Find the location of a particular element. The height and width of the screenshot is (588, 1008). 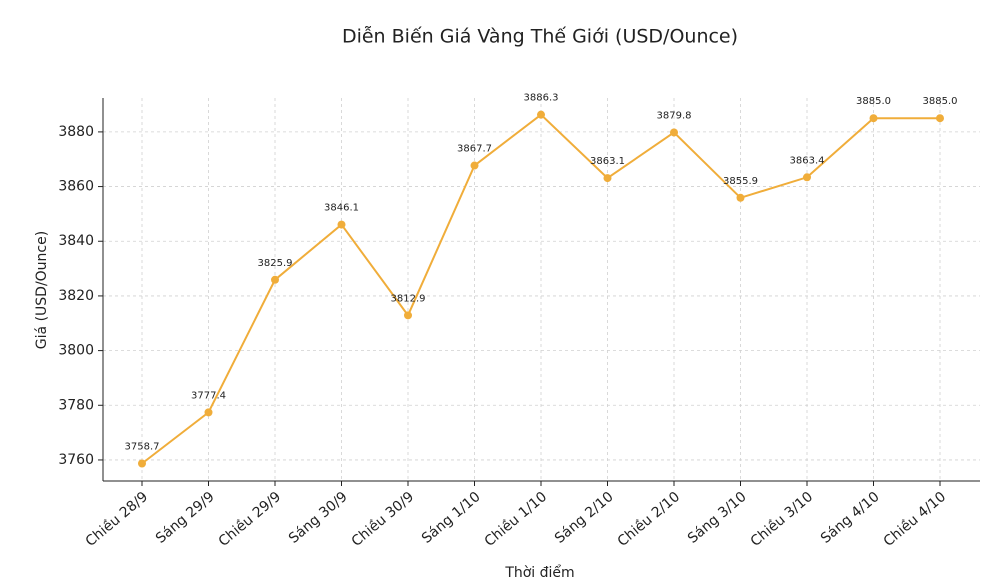

y-tick-label: 3780 is located at coordinates (76, 405).